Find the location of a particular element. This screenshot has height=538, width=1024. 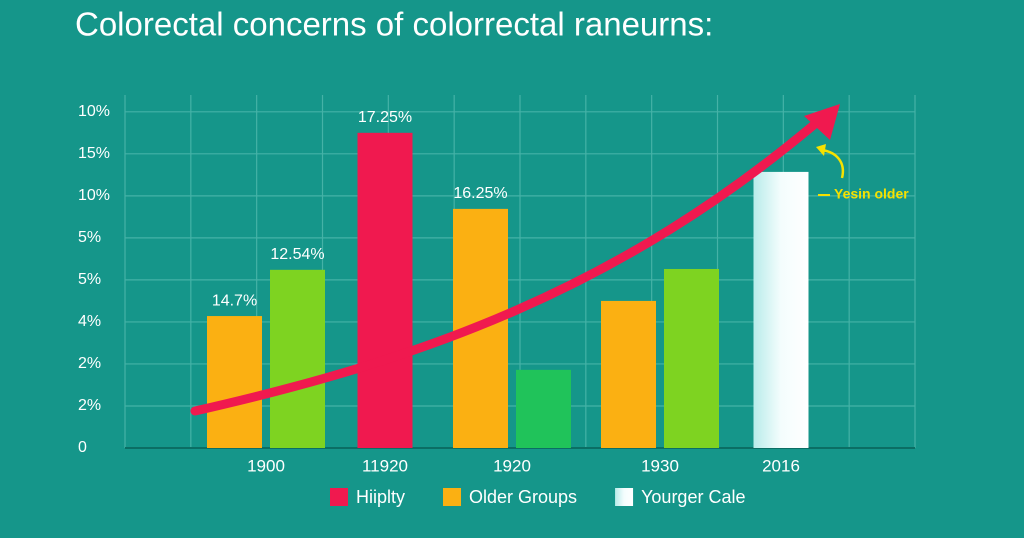

data-label: 16.25% is located at coordinates (480, 193).